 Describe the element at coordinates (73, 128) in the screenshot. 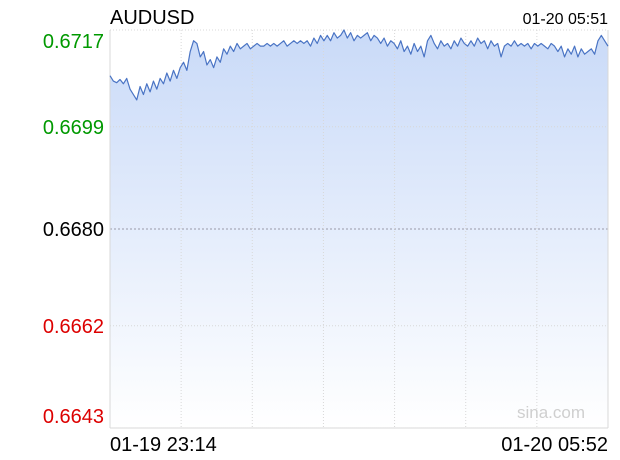

I see `y-tick-label-1: 0.6699` at that location.